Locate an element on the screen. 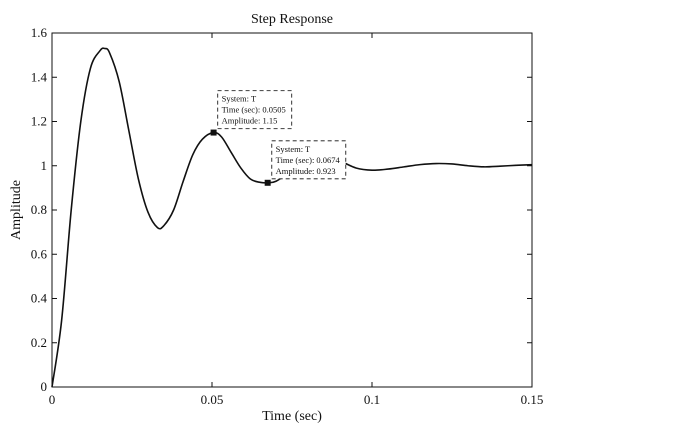 This screenshot has height=440, width=700. y-tick-label: 0.2 is located at coordinates (39, 342).